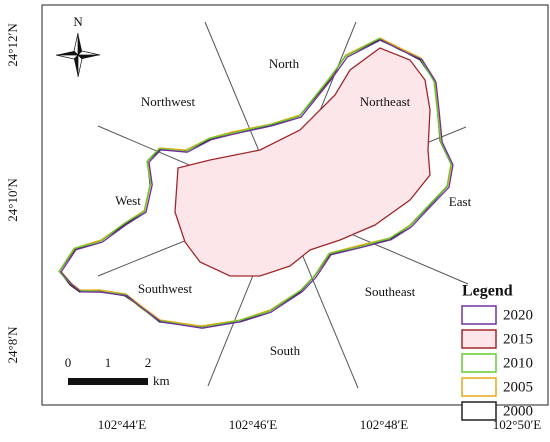 The width and height of the screenshot is (550, 442). Describe the element at coordinates (518, 387) in the screenshot. I see `legend-label: 2005` at that location.